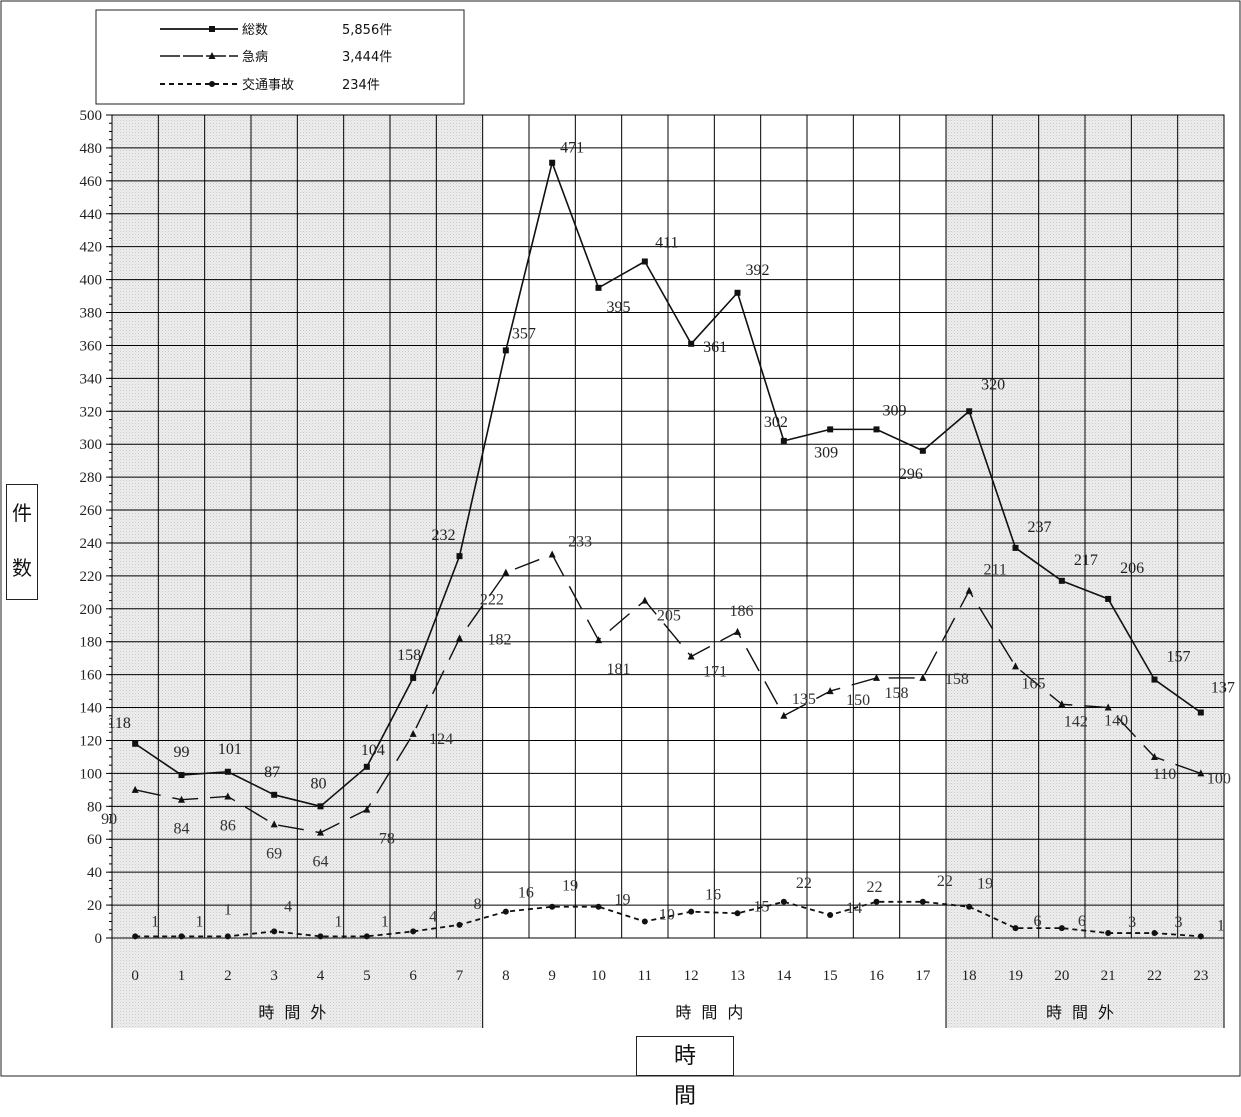  What do you see at coordinates (182, 976) in the screenshot?
I see `x-tick-label: 1` at bounding box center [182, 976].